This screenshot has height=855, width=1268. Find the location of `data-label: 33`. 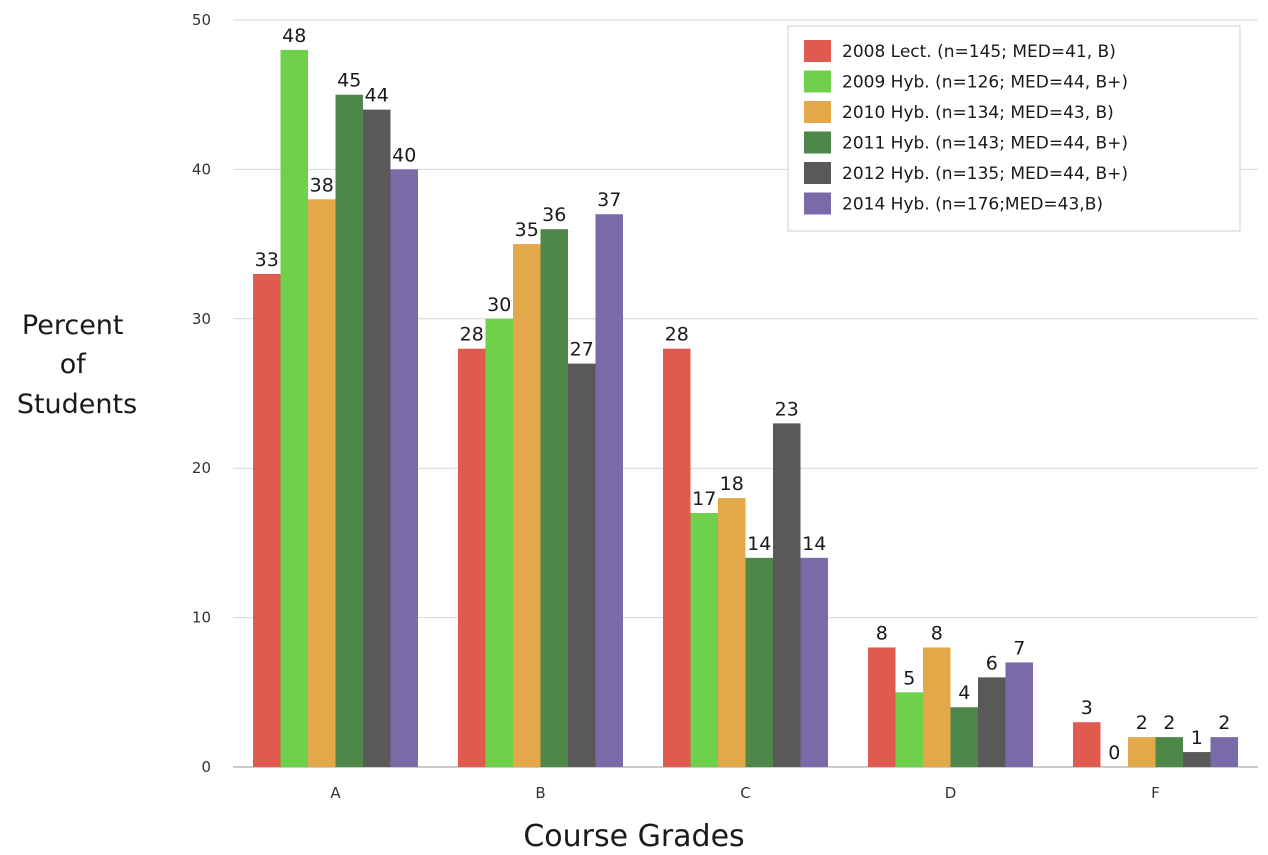

data-label: 33 is located at coordinates (267, 260).